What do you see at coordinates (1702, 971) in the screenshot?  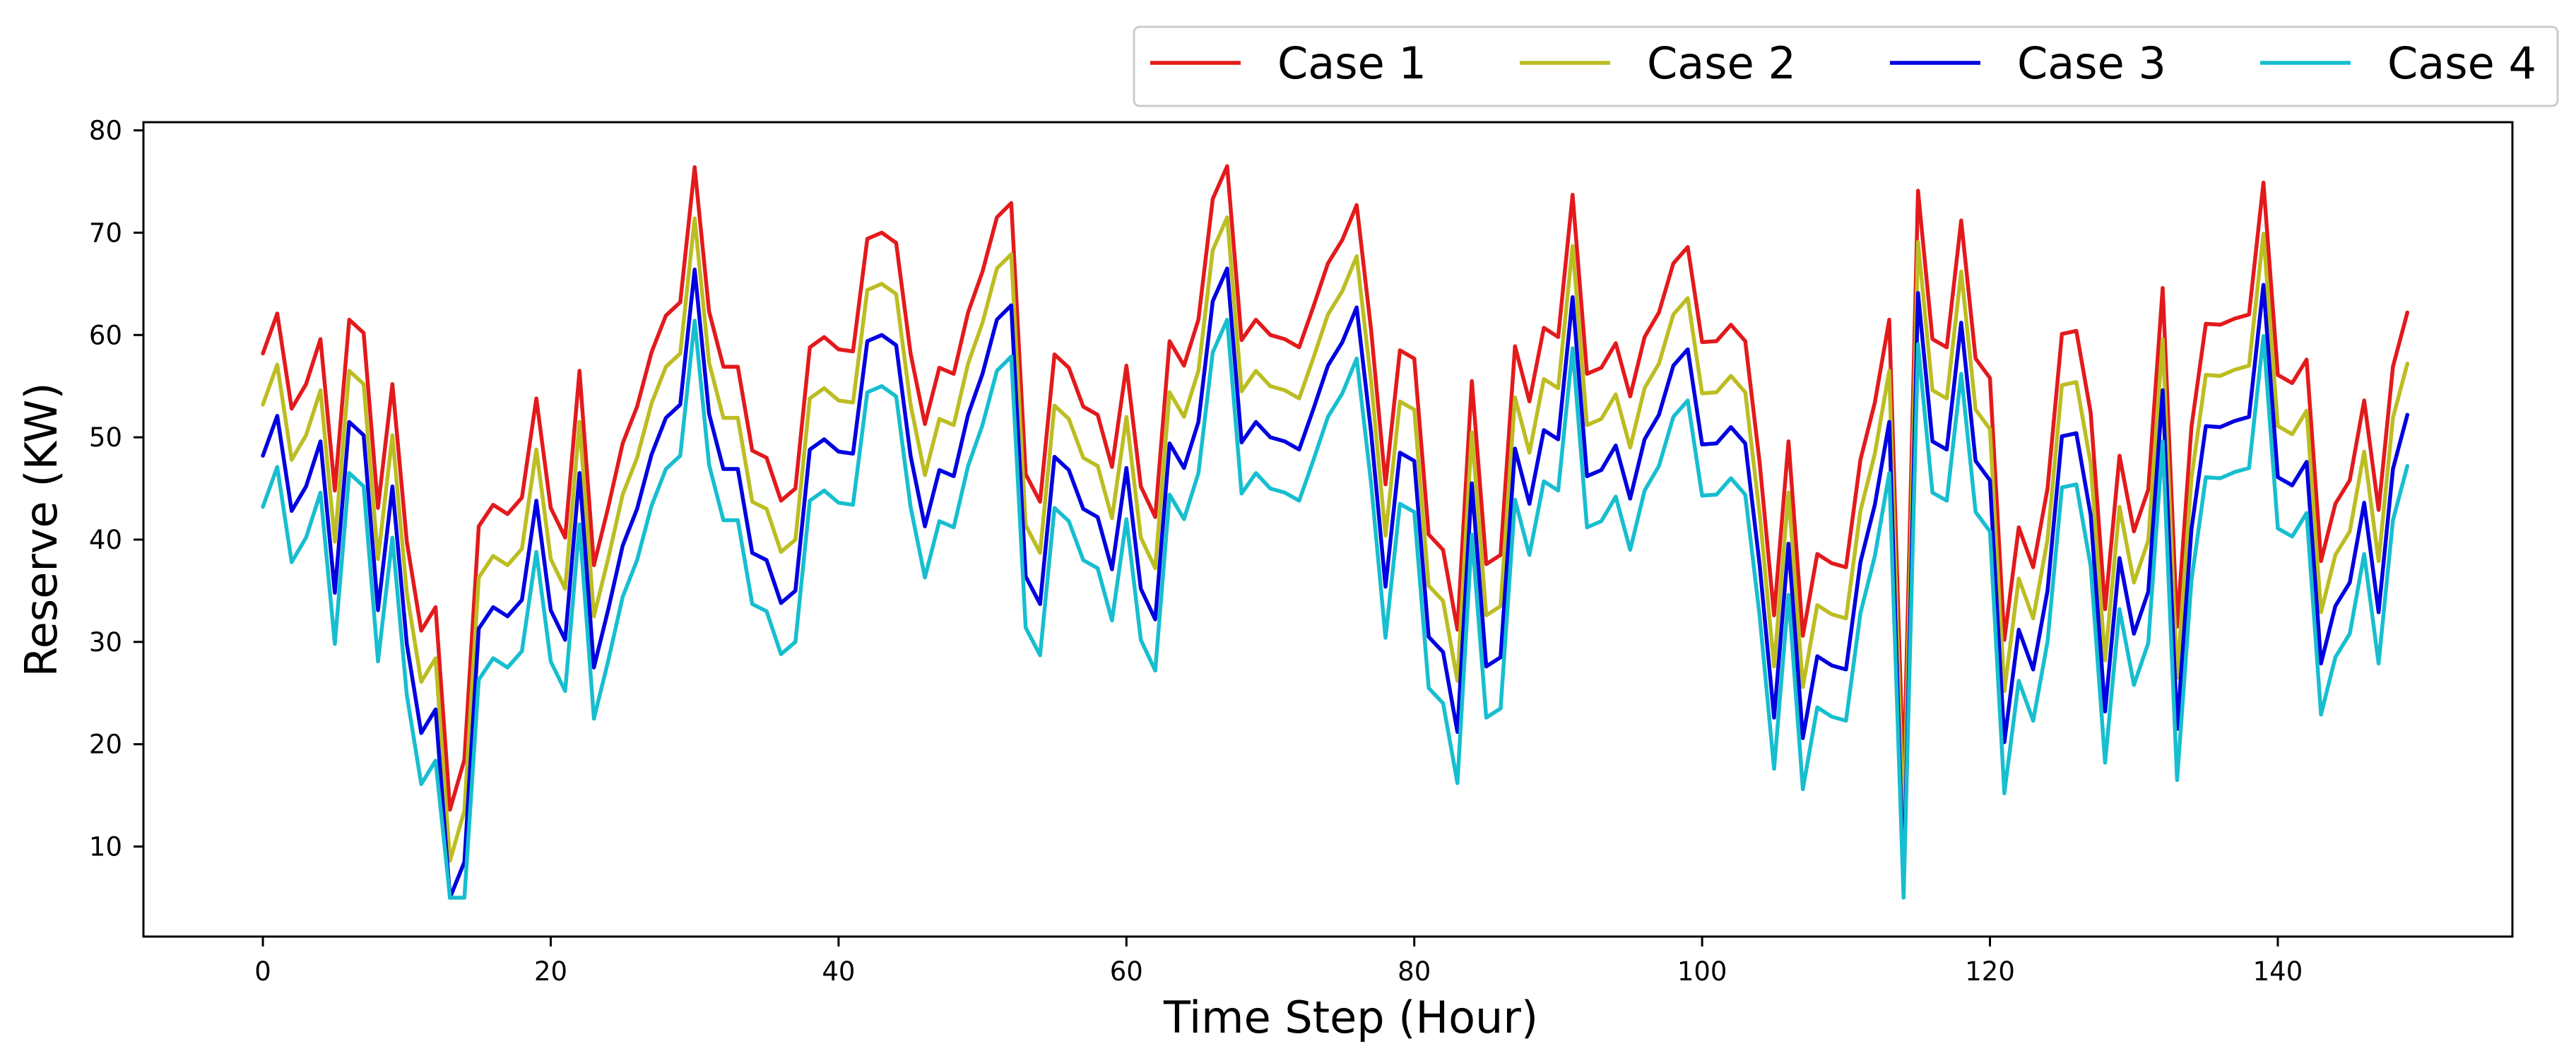 I see `x-tick-label: 100` at bounding box center [1702, 971].